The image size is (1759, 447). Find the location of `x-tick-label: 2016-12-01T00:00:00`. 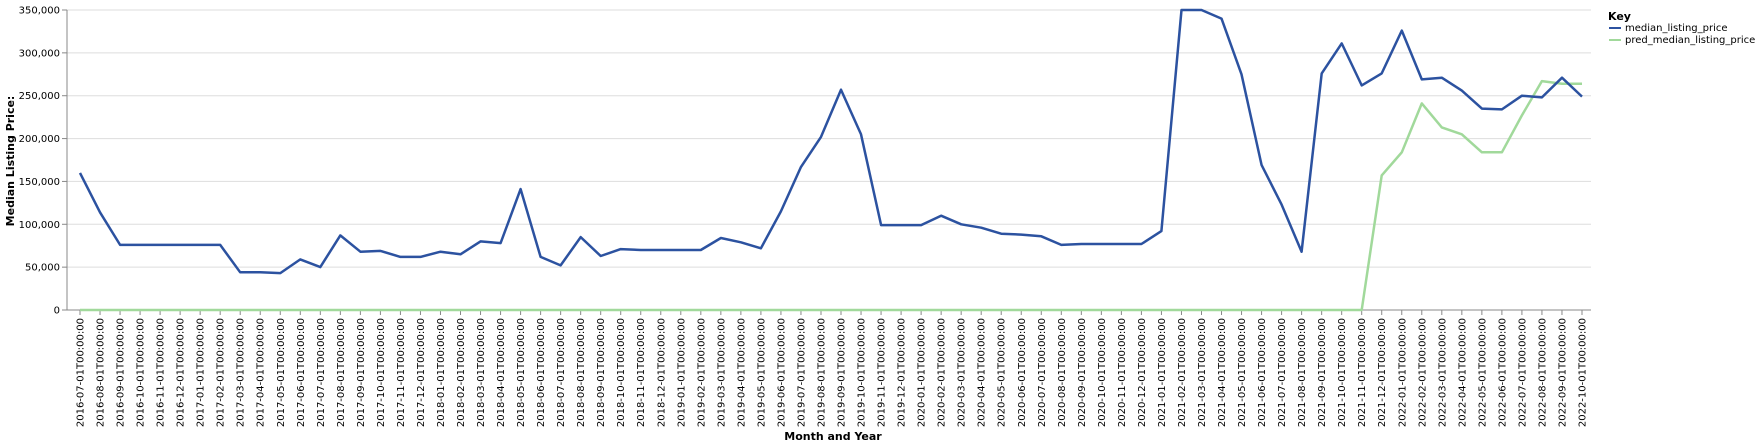

x-tick-label: 2016-12-01T00:00:00 is located at coordinates (181, 372).